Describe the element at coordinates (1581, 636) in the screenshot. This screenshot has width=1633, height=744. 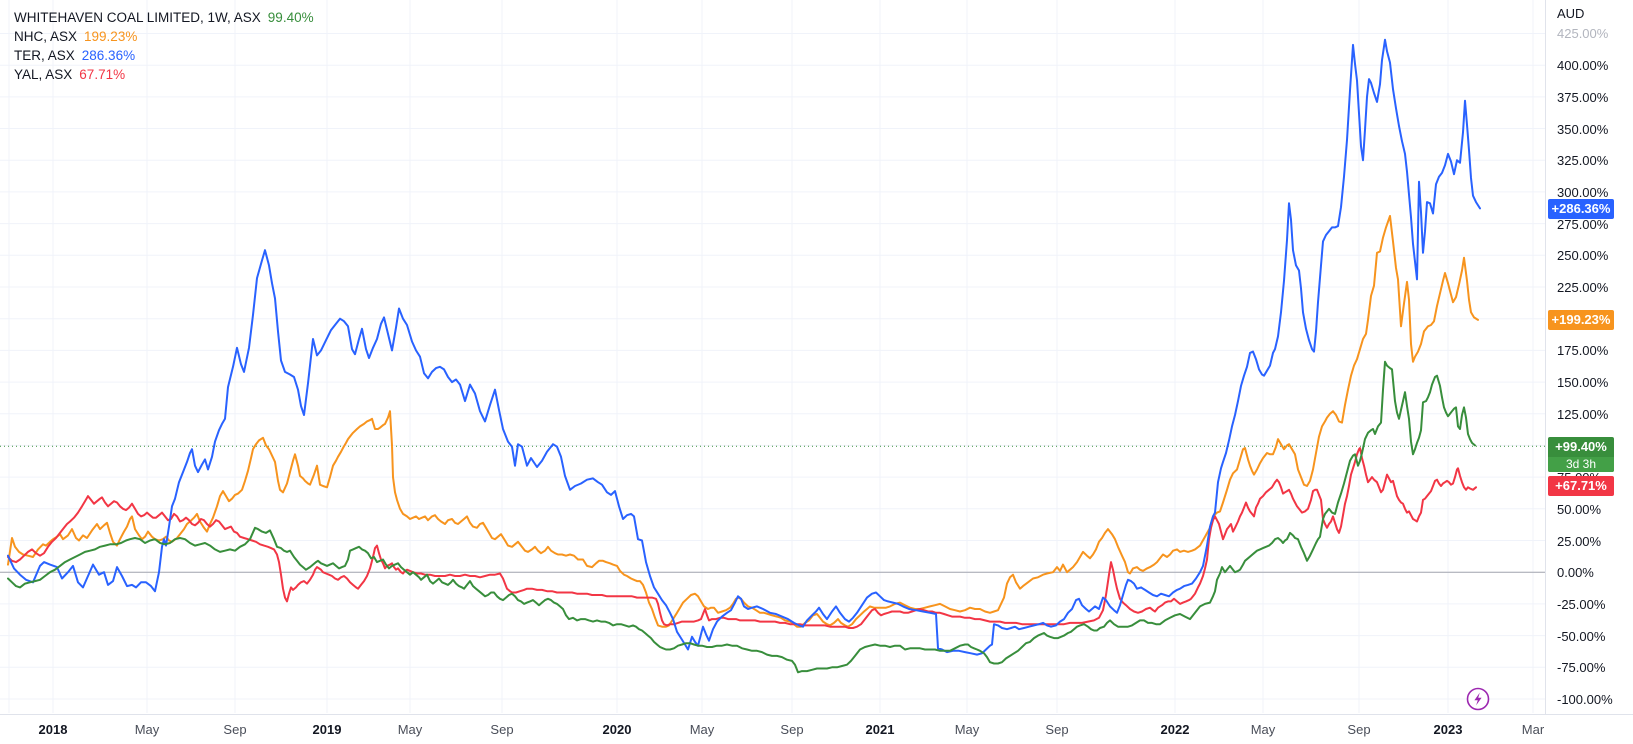
I see `y-axis-label: -50.00%` at that location.